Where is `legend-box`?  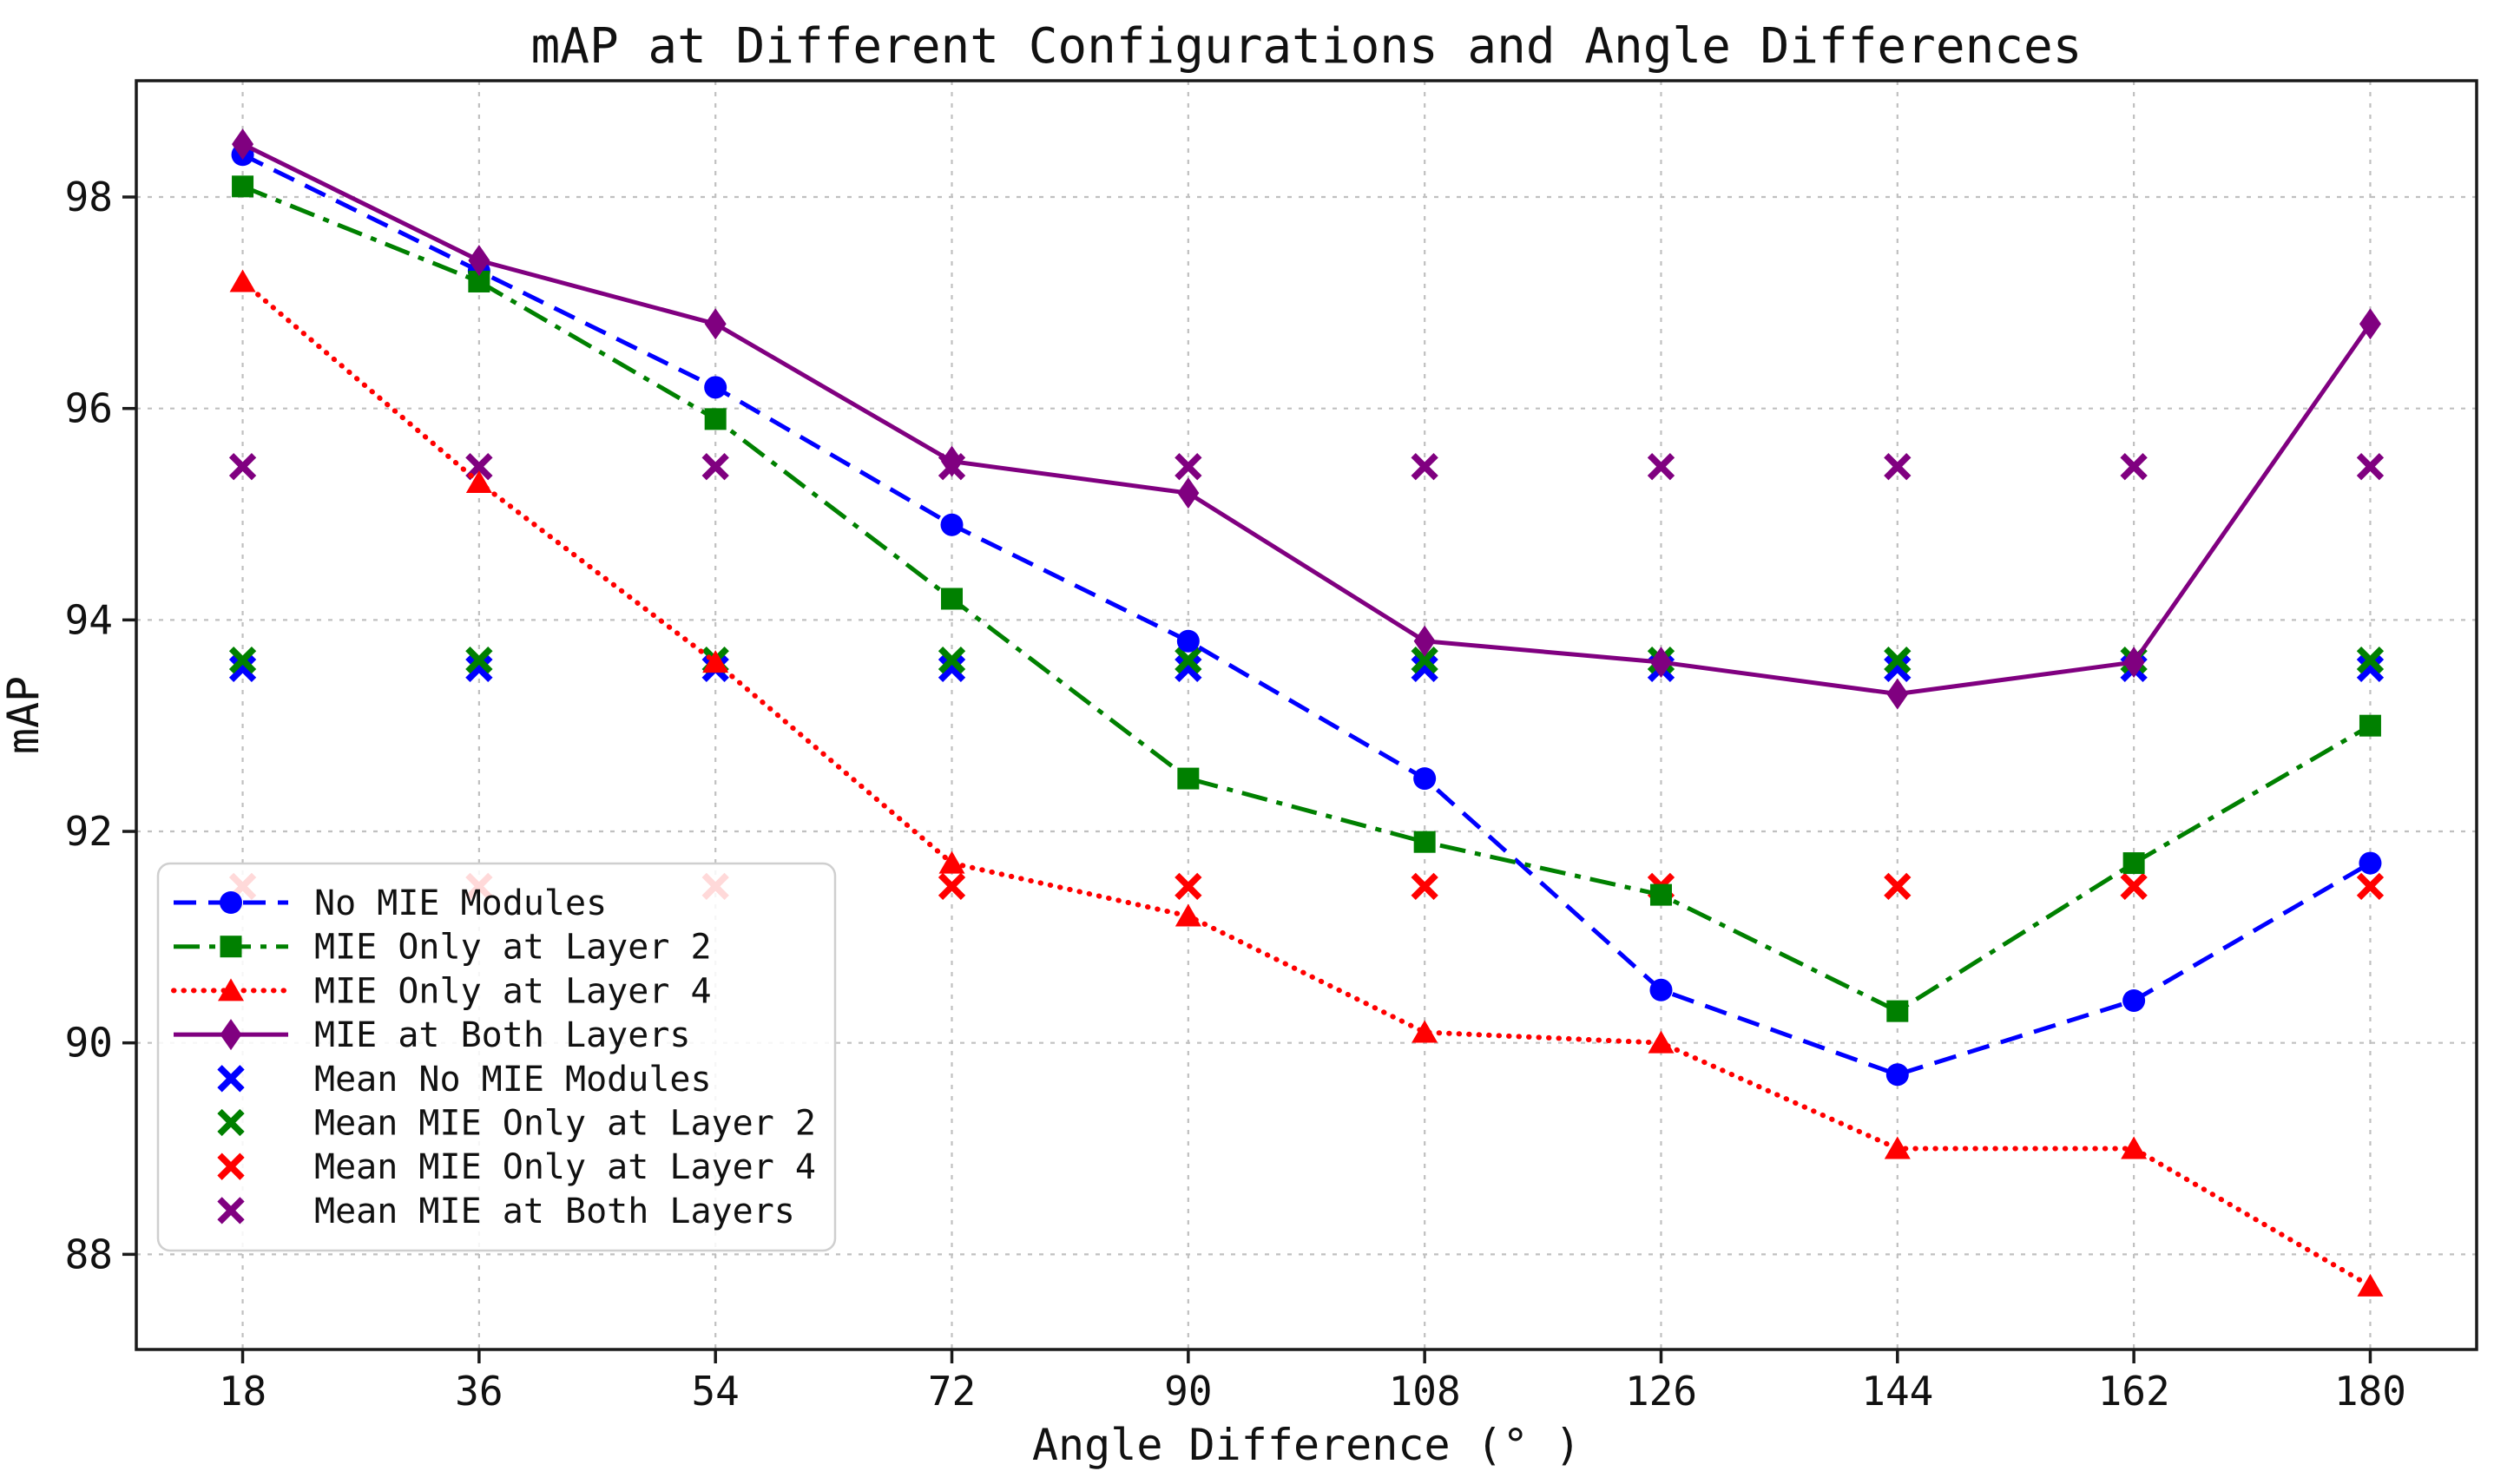 legend-box is located at coordinates (497, 1057).